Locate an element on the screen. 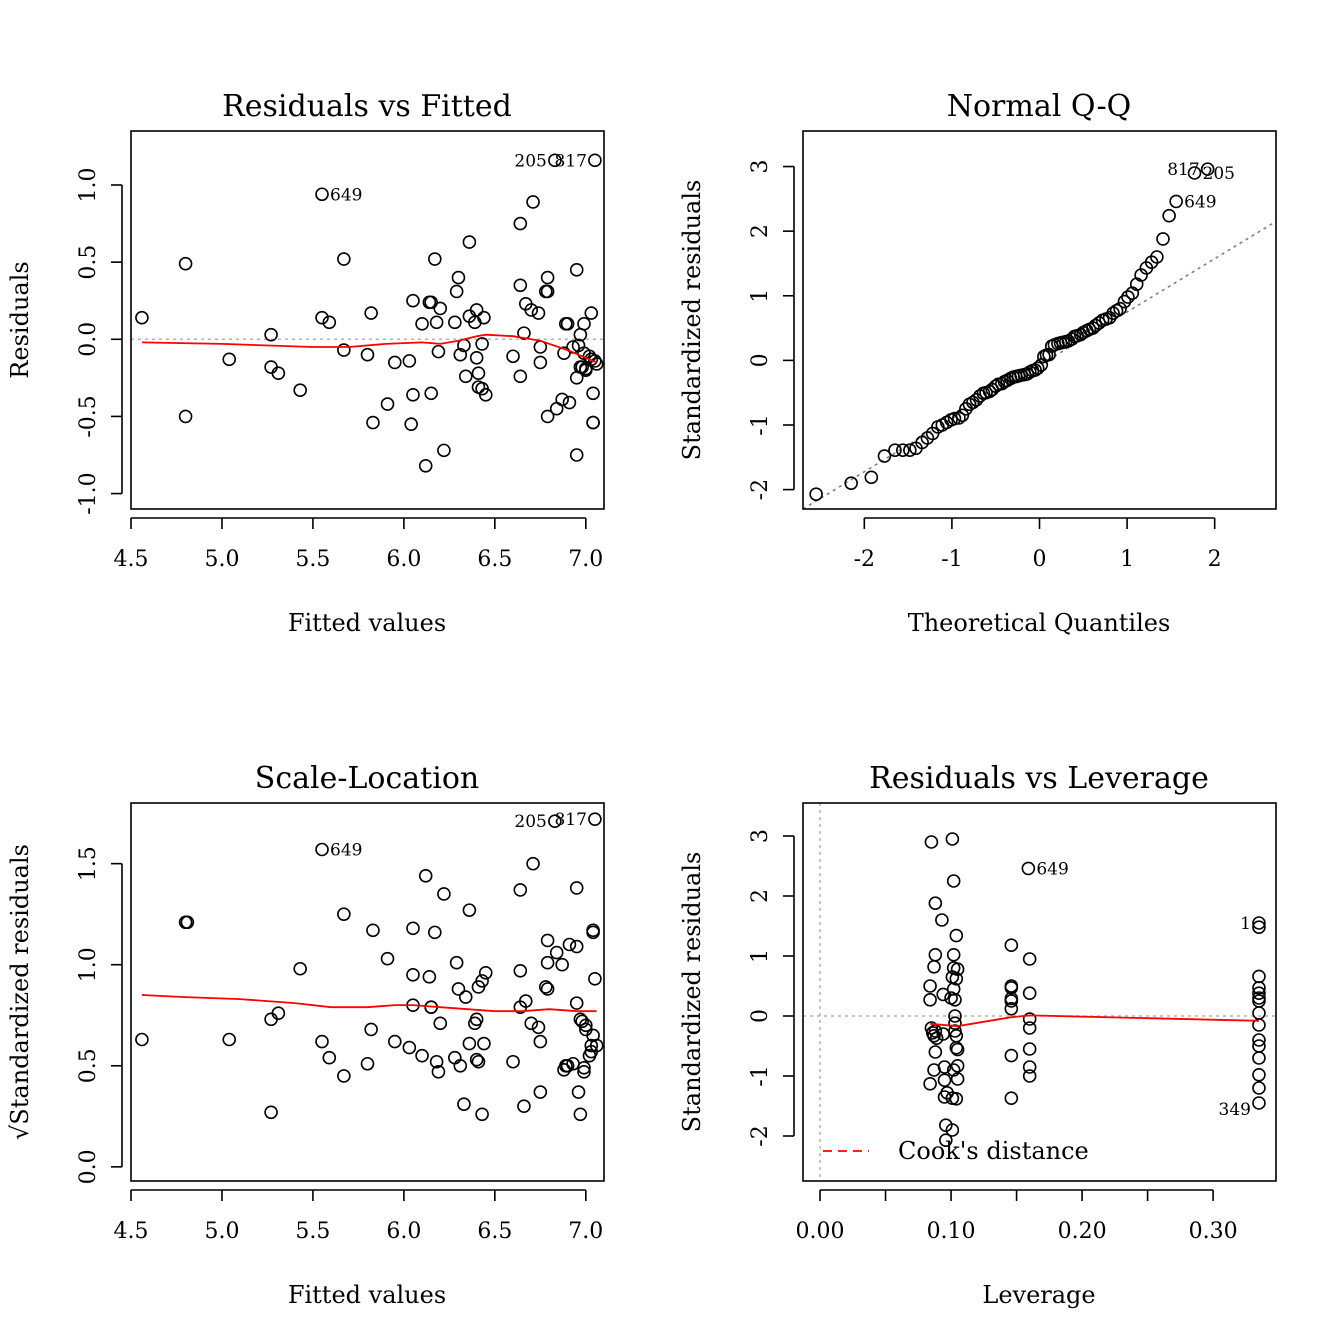  x-axis-label: Leverage is located at coordinates (1038, 1295).